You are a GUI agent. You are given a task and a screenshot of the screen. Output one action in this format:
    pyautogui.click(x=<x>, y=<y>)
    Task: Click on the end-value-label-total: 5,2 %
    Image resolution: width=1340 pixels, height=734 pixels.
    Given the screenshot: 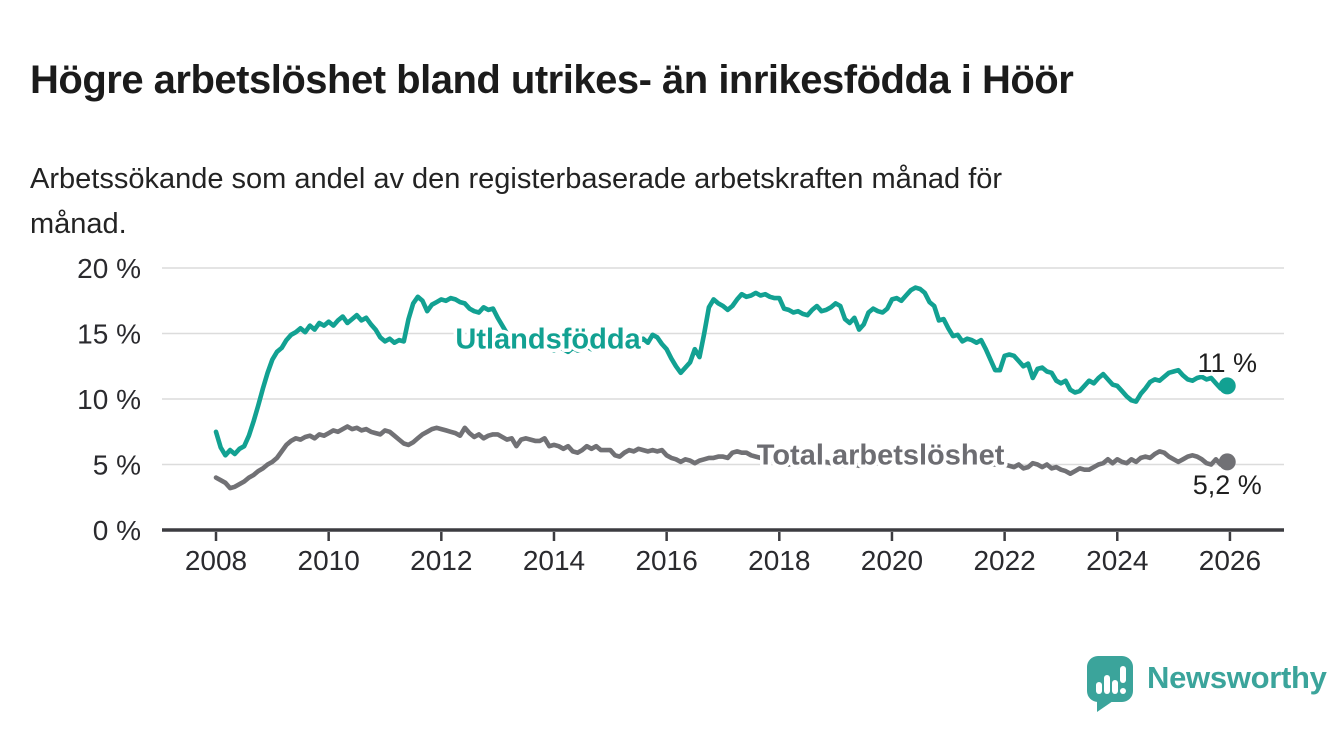 What is the action you would take?
    pyautogui.click(x=1227, y=485)
    